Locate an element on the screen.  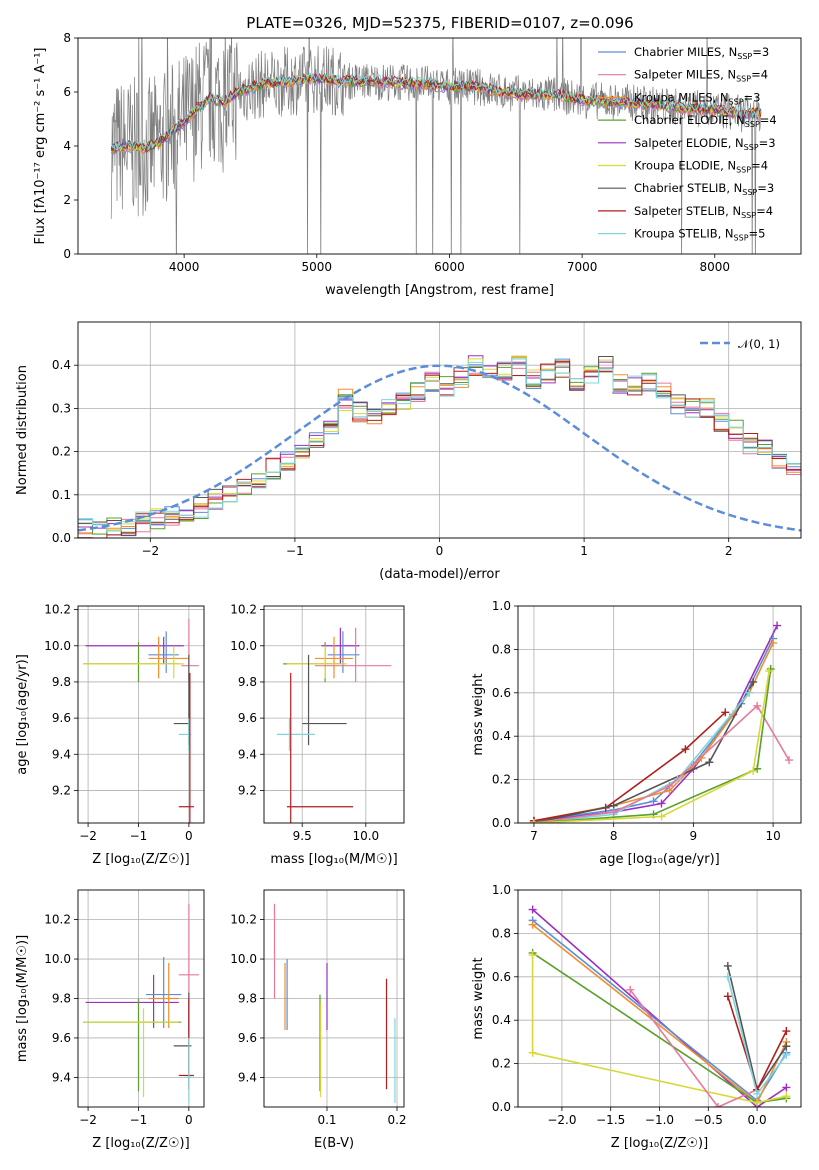
y-tick-label: 1.0 is located at coordinates (501, 890).